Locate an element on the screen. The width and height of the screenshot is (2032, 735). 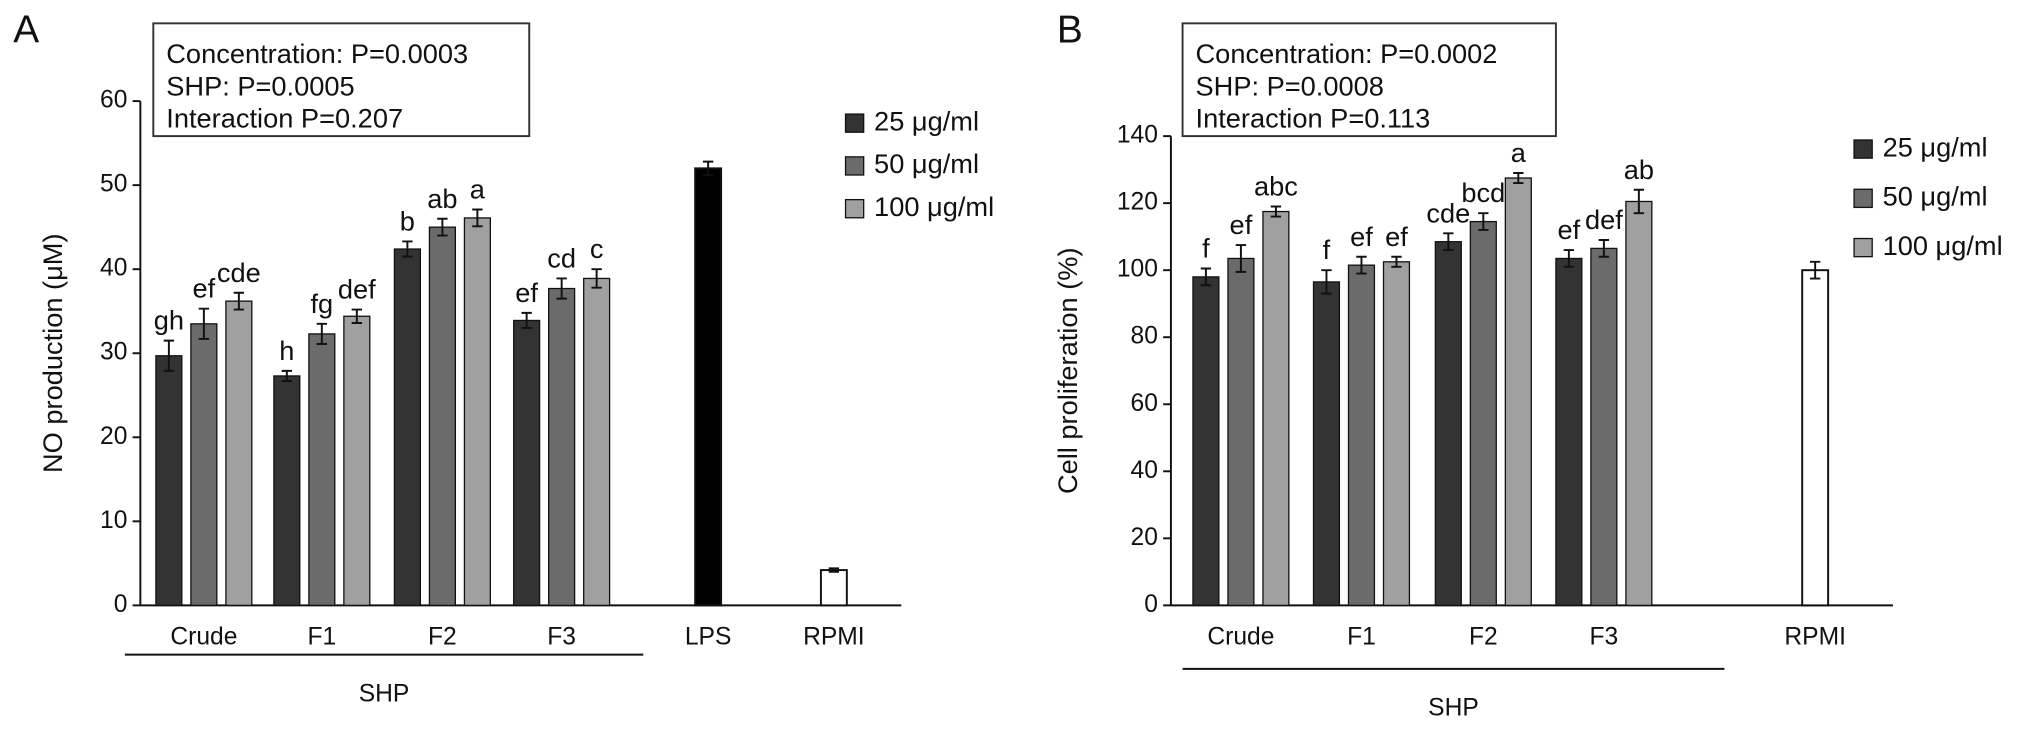
panel-label: B is located at coordinates (1070, 30).